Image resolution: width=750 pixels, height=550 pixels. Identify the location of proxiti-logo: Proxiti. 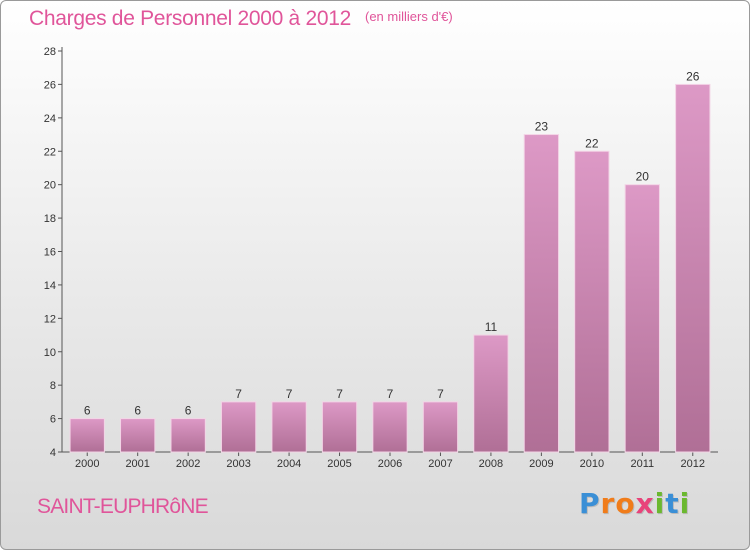
(634, 503).